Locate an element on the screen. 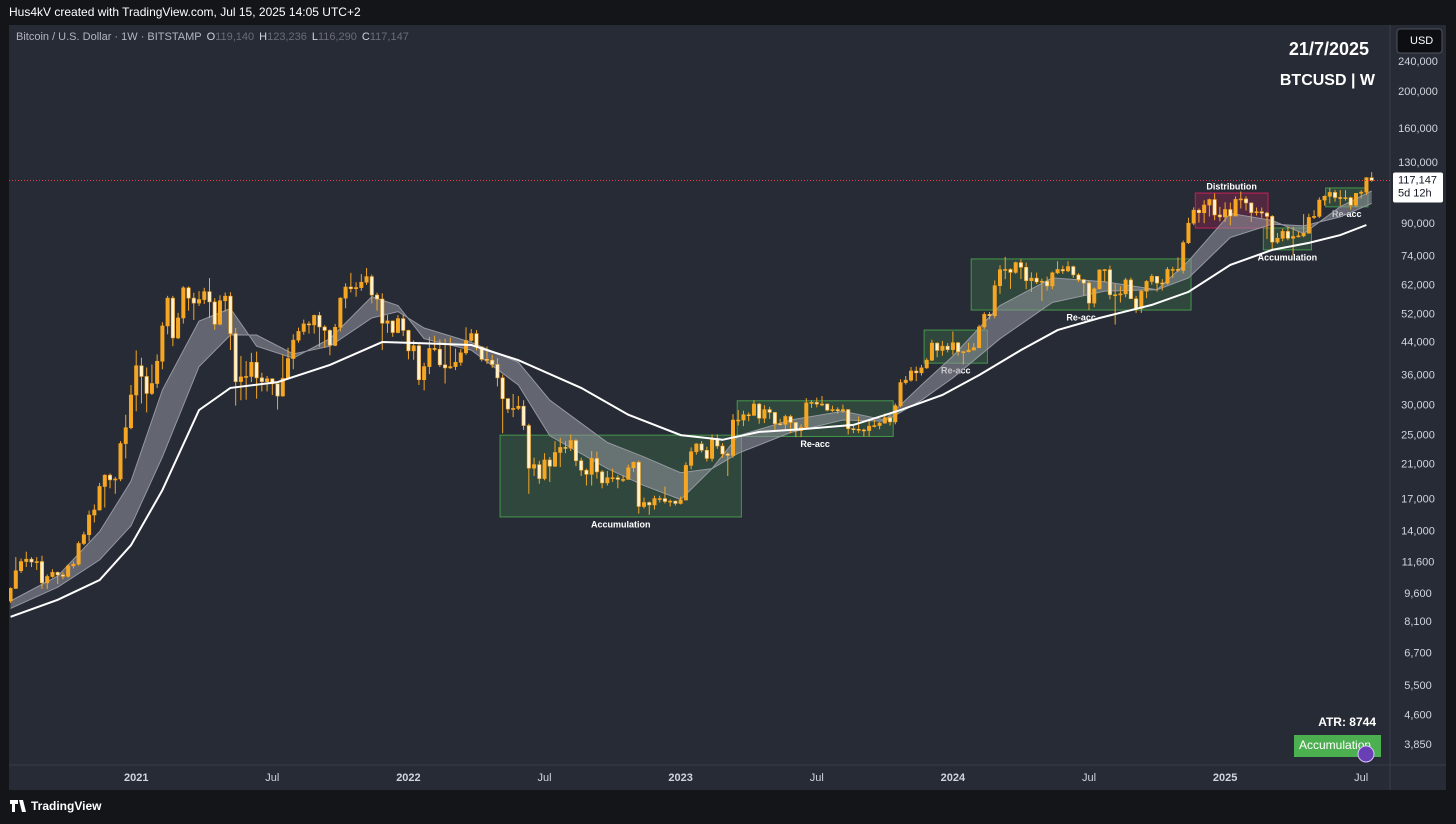 The width and height of the screenshot is (1456, 824). currency-button is located at coordinates (1419, 41).